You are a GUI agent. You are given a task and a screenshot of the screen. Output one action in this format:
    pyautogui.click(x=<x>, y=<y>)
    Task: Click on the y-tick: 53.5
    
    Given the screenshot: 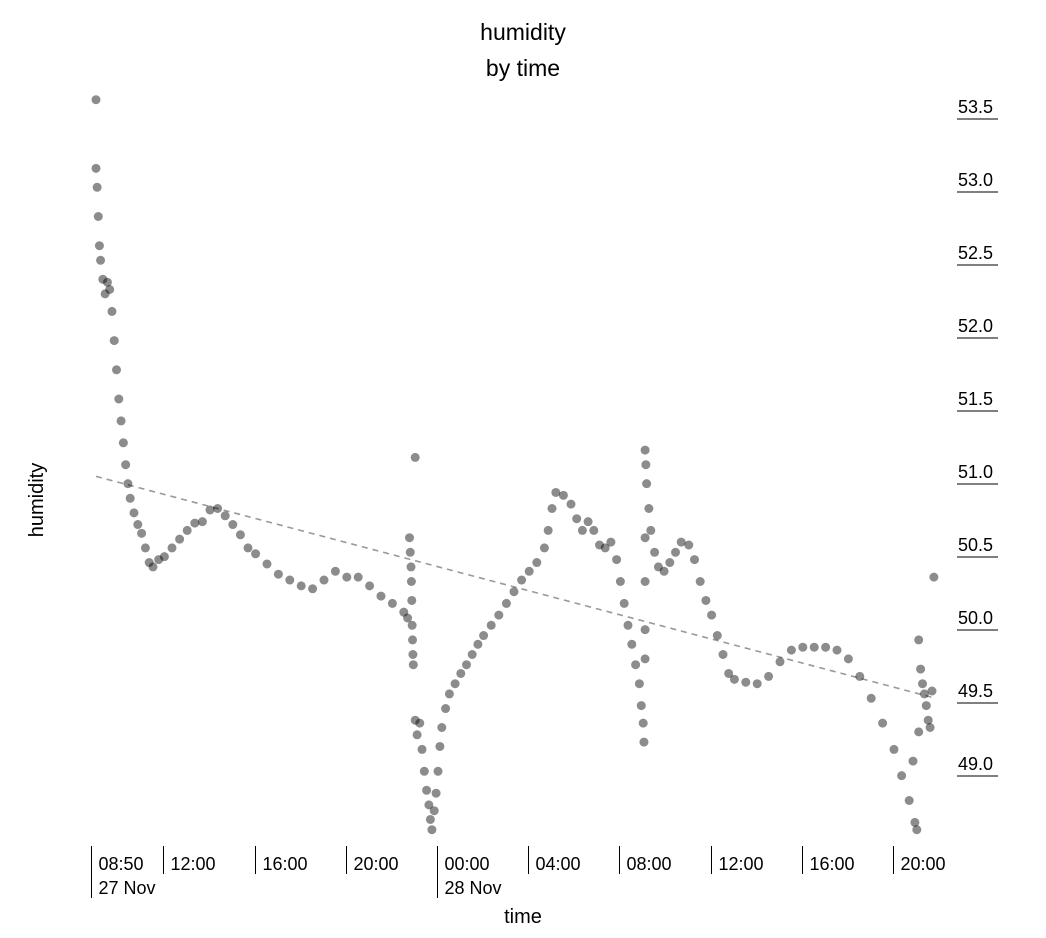 What is the action you would take?
    pyautogui.click(x=977, y=108)
    